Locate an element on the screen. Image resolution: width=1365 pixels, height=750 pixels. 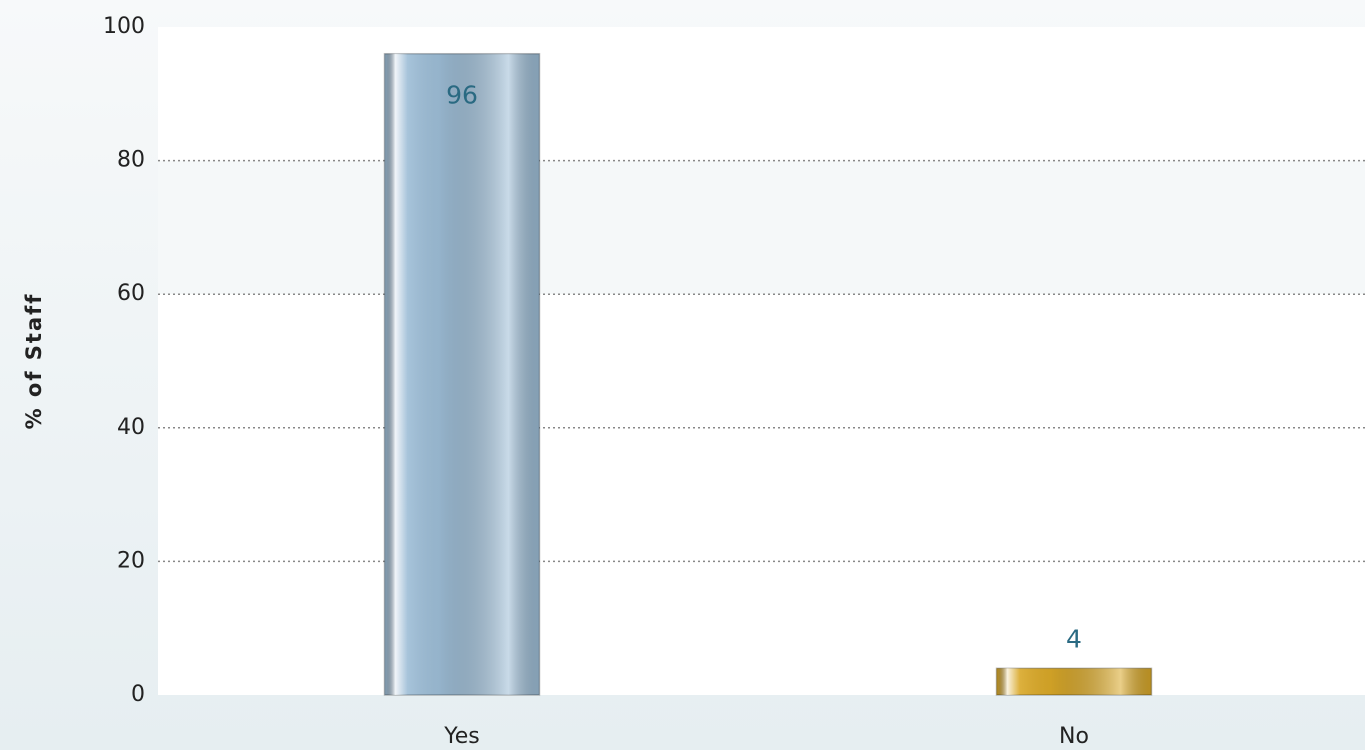
y-tick-label: 40 is located at coordinates (131, 427).